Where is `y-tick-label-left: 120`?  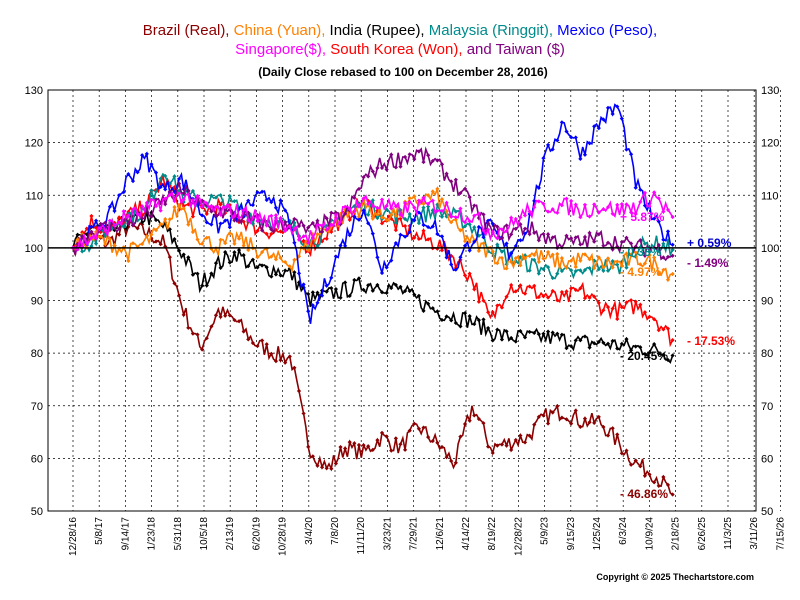
y-tick-label-left: 120 is located at coordinates (34, 144).